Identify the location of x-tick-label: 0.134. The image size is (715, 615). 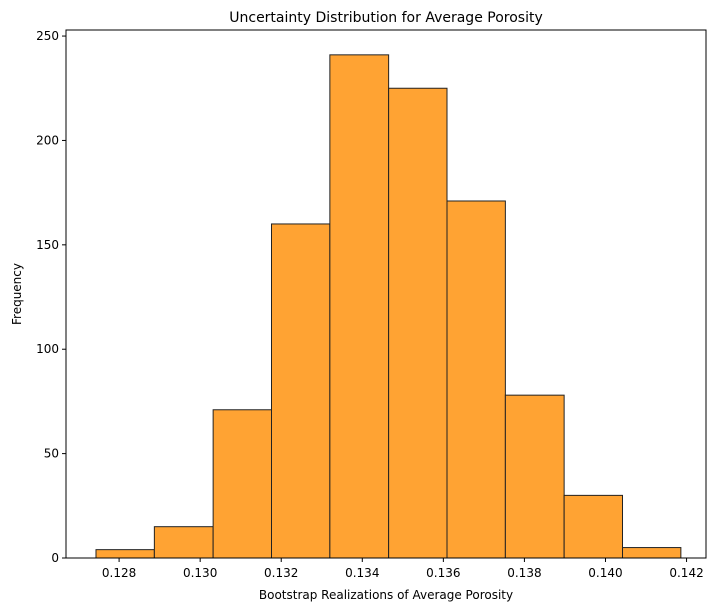
(362, 573).